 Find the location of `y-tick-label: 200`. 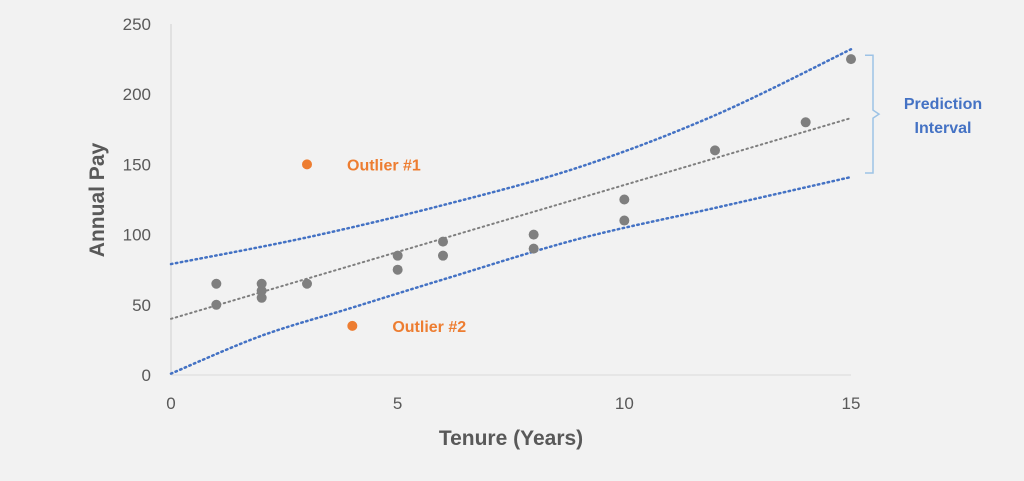

y-tick-label: 200 is located at coordinates (137, 94).